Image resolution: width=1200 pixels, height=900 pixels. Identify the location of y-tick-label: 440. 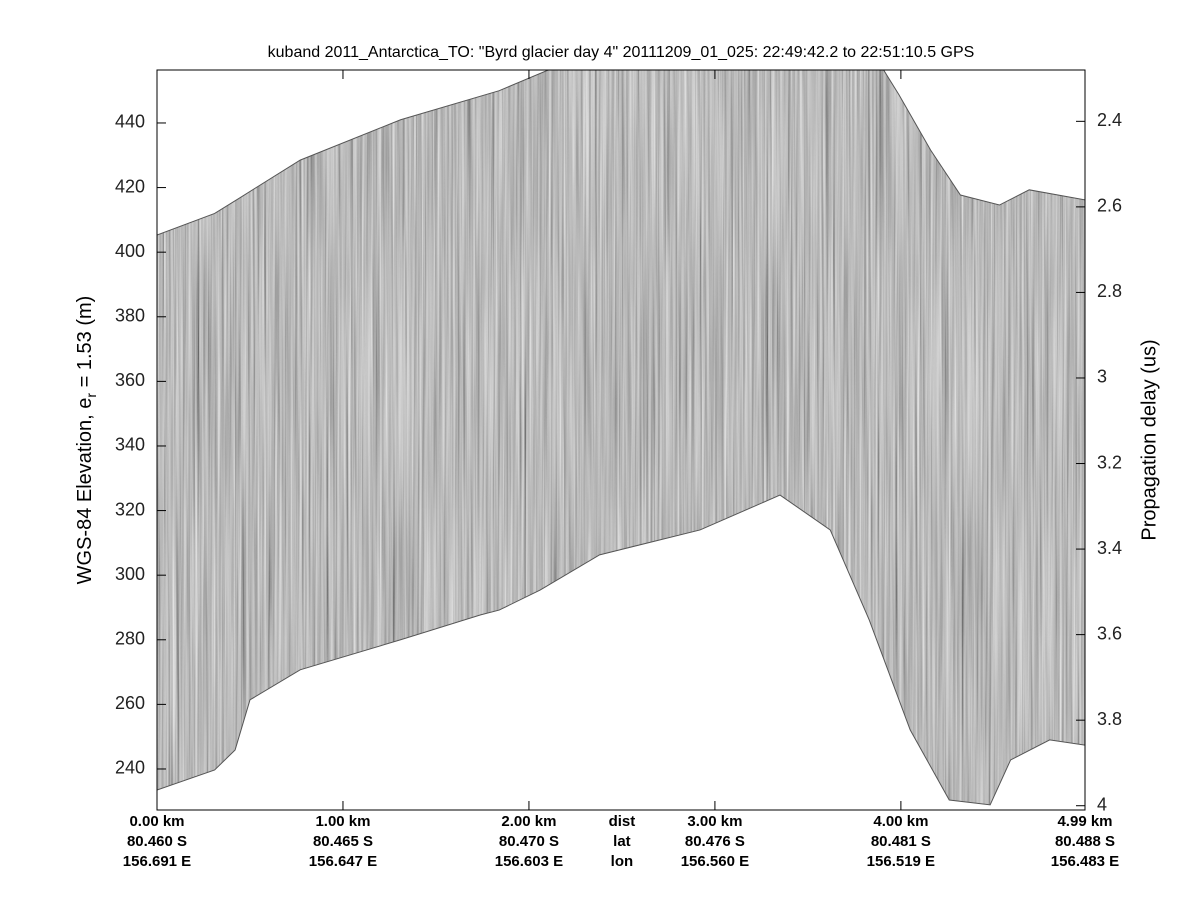
(130, 122).